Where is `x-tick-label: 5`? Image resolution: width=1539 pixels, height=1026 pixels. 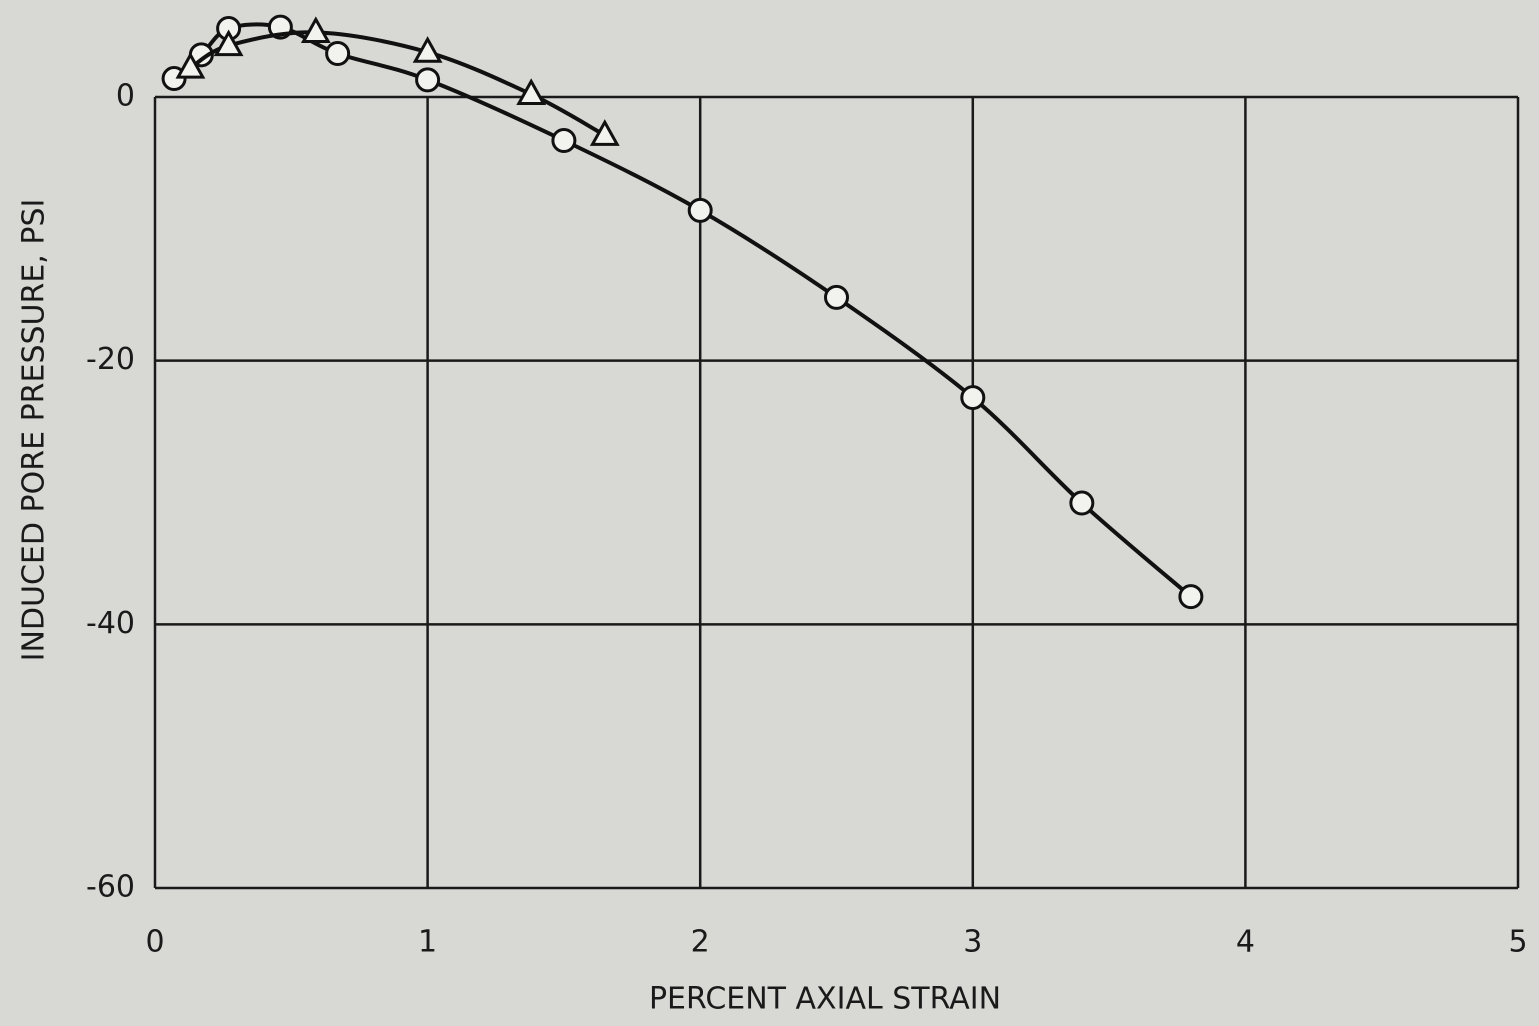 x-tick-label: 5 is located at coordinates (1517, 942).